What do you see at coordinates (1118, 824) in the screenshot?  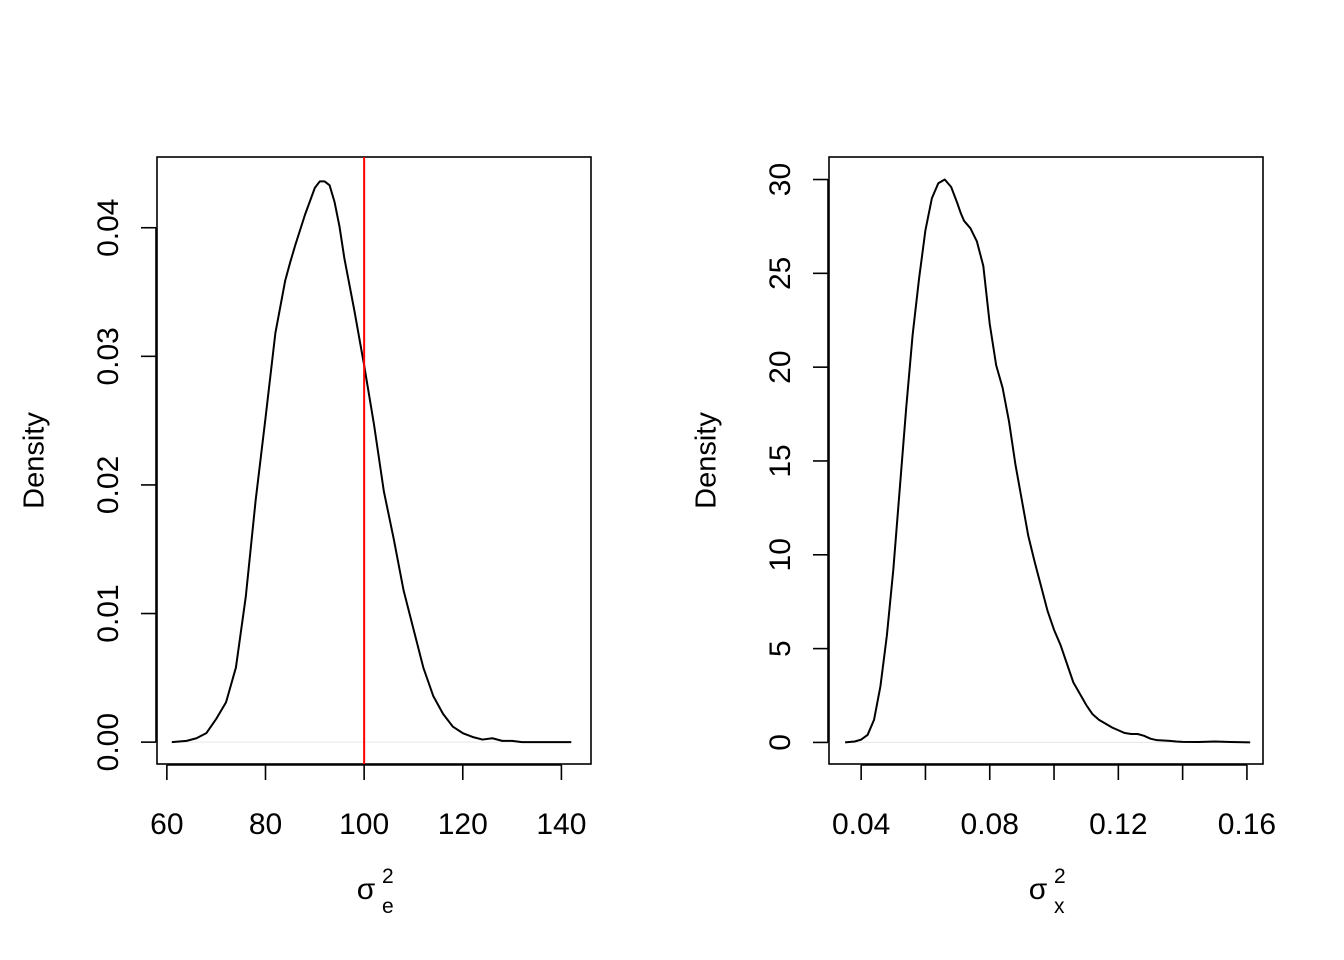 I see `x-tick-label: 0.12` at bounding box center [1118, 824].